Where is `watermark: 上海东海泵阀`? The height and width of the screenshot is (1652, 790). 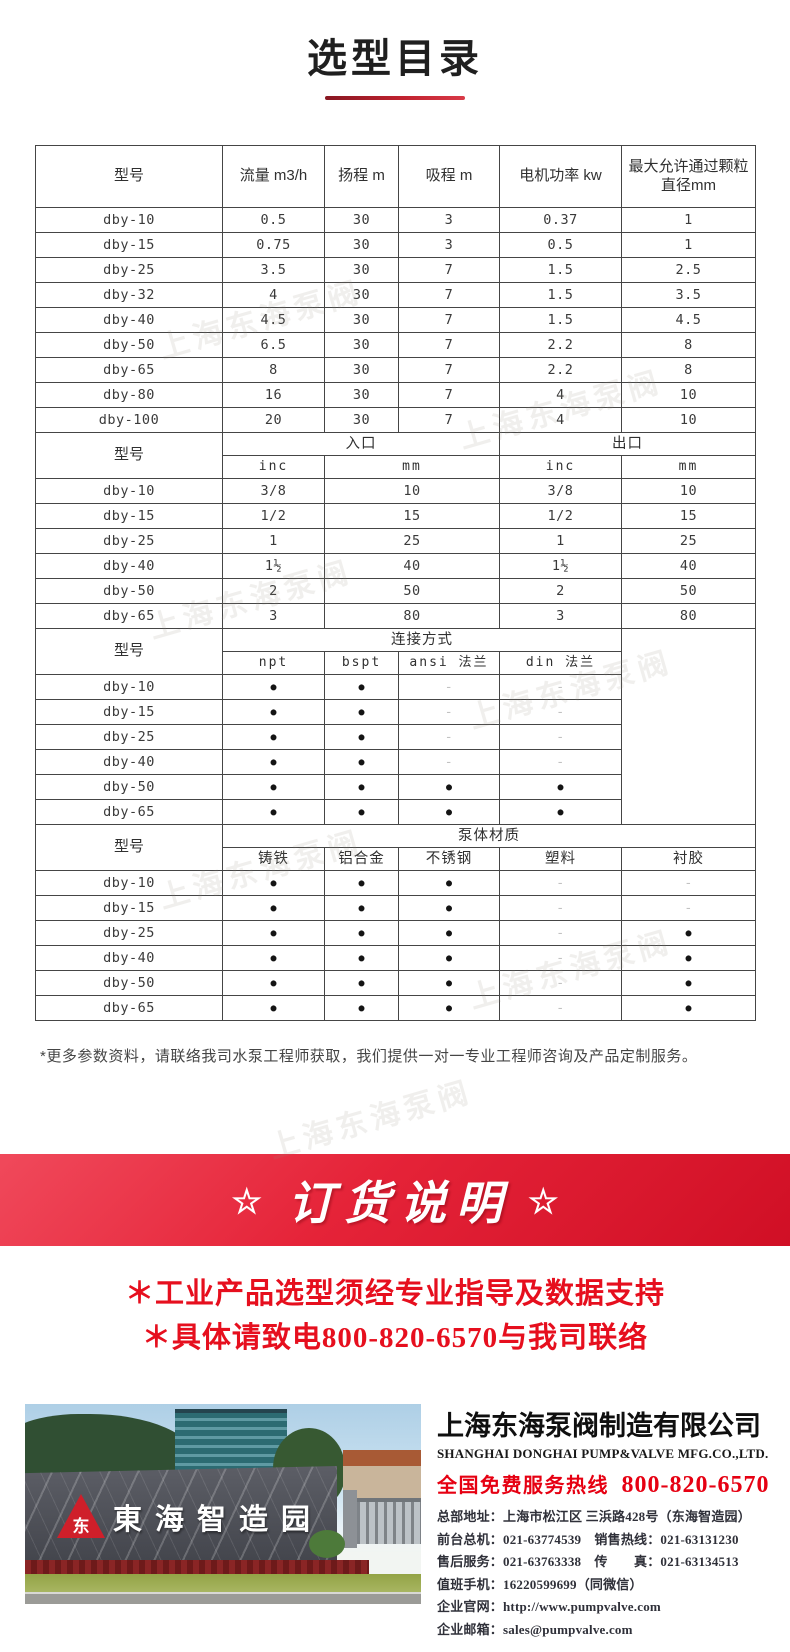 watermark: 上海东海泵阀 is located at coordinates (371, 1120).